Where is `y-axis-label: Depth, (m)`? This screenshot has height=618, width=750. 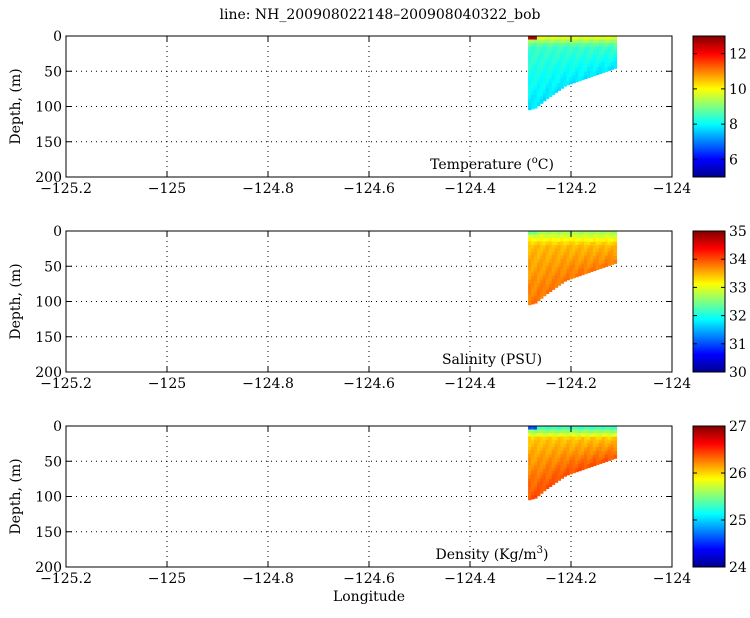
y-axis-label: Depth, (m) is located at coordinates (16, 301).